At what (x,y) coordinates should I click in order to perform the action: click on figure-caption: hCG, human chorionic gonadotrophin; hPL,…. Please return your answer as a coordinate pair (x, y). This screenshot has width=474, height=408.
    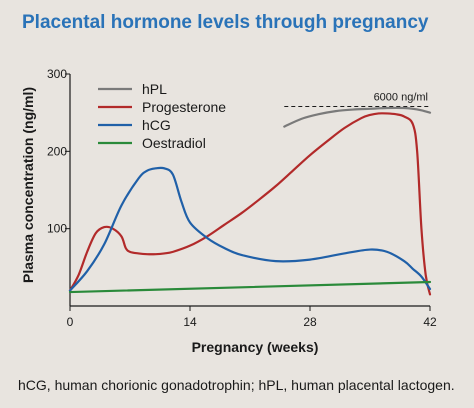
    Looking at the image, I should click on (236, 385).